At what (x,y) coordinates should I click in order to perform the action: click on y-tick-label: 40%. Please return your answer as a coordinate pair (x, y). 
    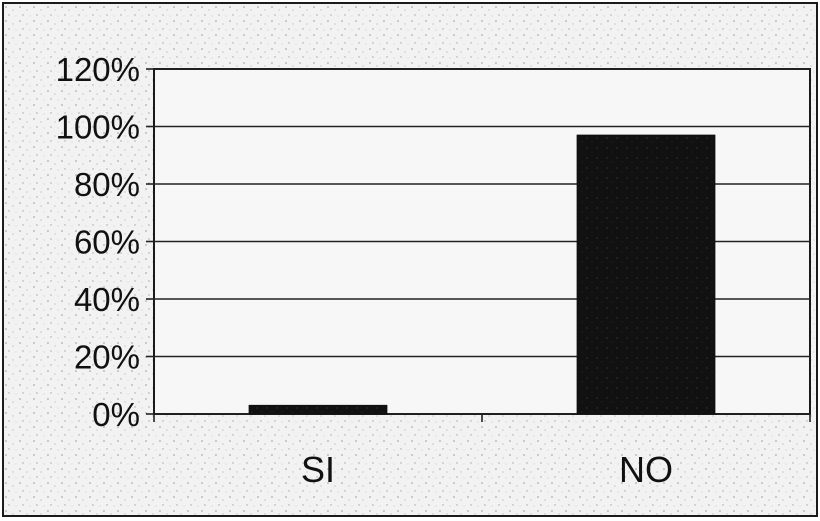
    Looking at the image, I should click on (107, 299).